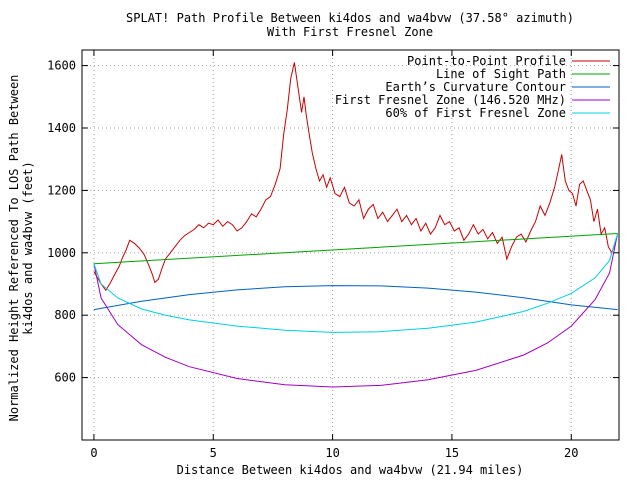 The width and height of the screenshot is (640, 480). I want to click on y-tick-label: 600, so click(65, 378).